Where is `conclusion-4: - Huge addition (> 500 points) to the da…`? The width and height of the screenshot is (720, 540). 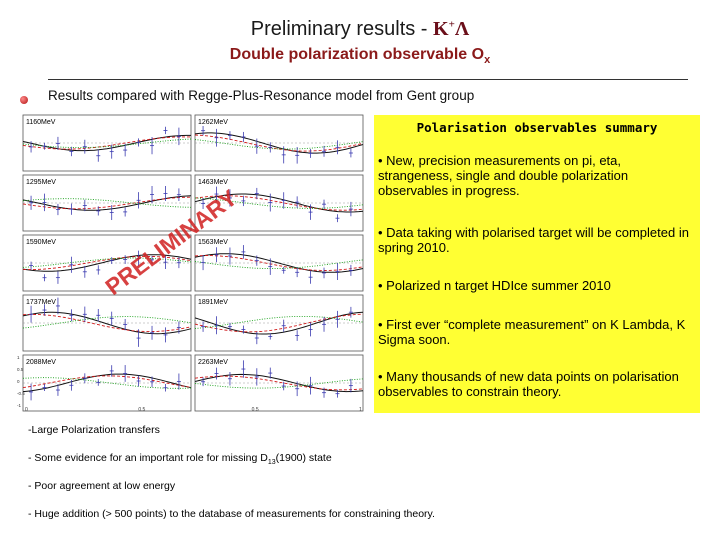
conclusion-4: - Huge addition (> 500 points) to the da… is located at coordinates (231, 514).